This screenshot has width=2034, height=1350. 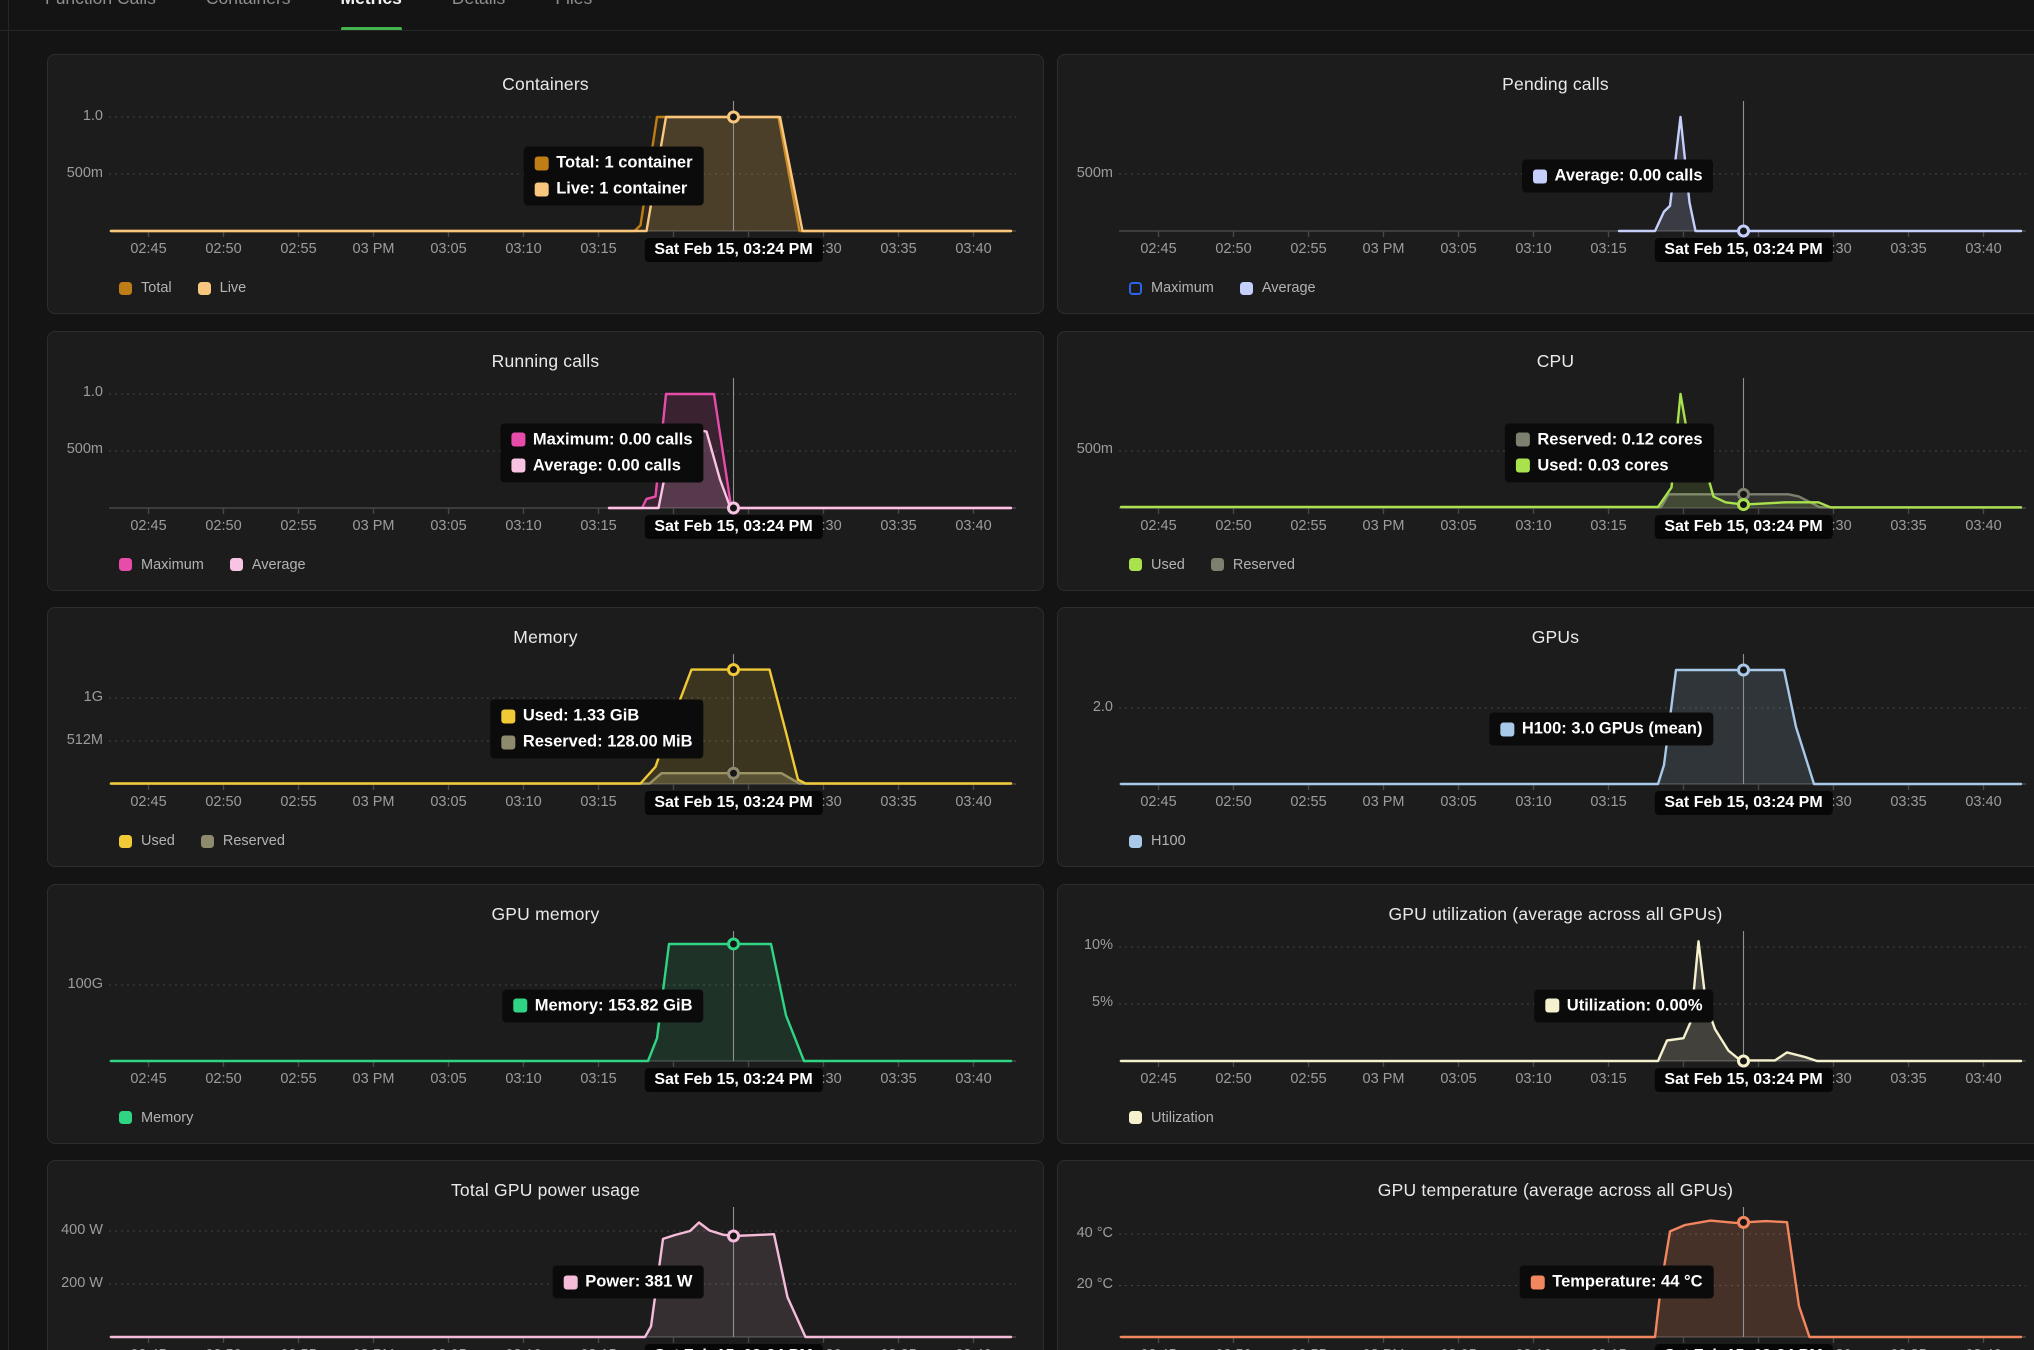 What do you see at coordinates (1533, 802) in the screenshot?
I see `x-axis-label: 03:10` at bounding box center [1533, 802].